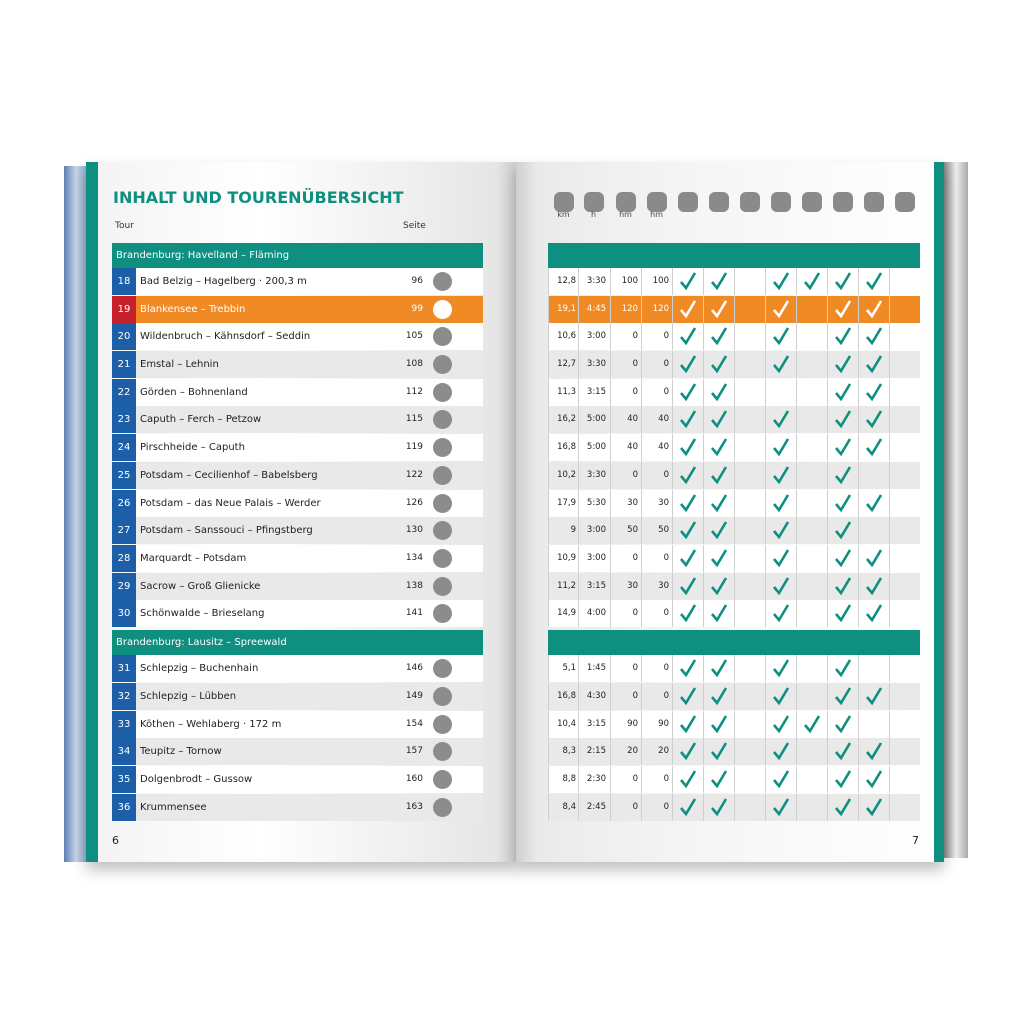 The width and height of the screenshot is (1024, 1024). What do you see at coordinates (414, 364) in the screenshot?
I see `tour-page: 108` at bounding box center [414, 364].